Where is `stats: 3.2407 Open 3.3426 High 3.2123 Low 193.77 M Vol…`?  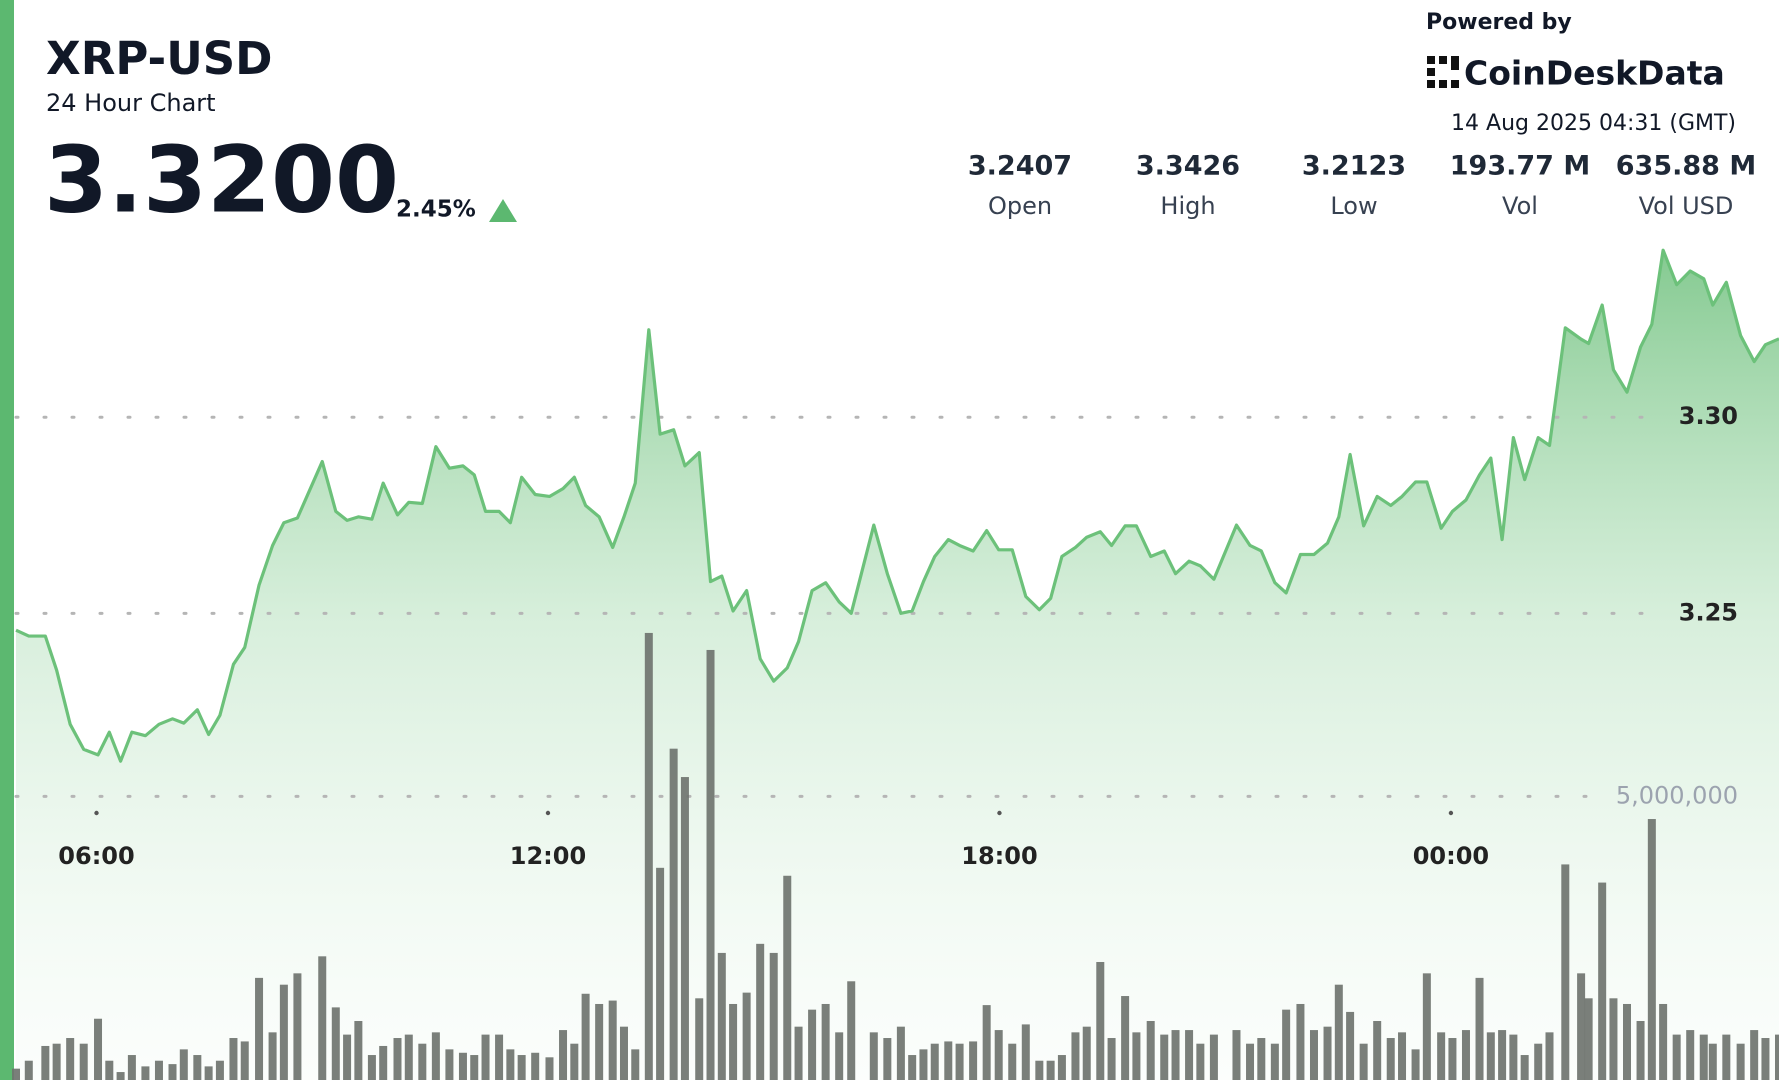 stats: 3.2407 Open 3.3426 High 3.2123 Low 193.77 M Vol… is located at coordinates (1362, 186).